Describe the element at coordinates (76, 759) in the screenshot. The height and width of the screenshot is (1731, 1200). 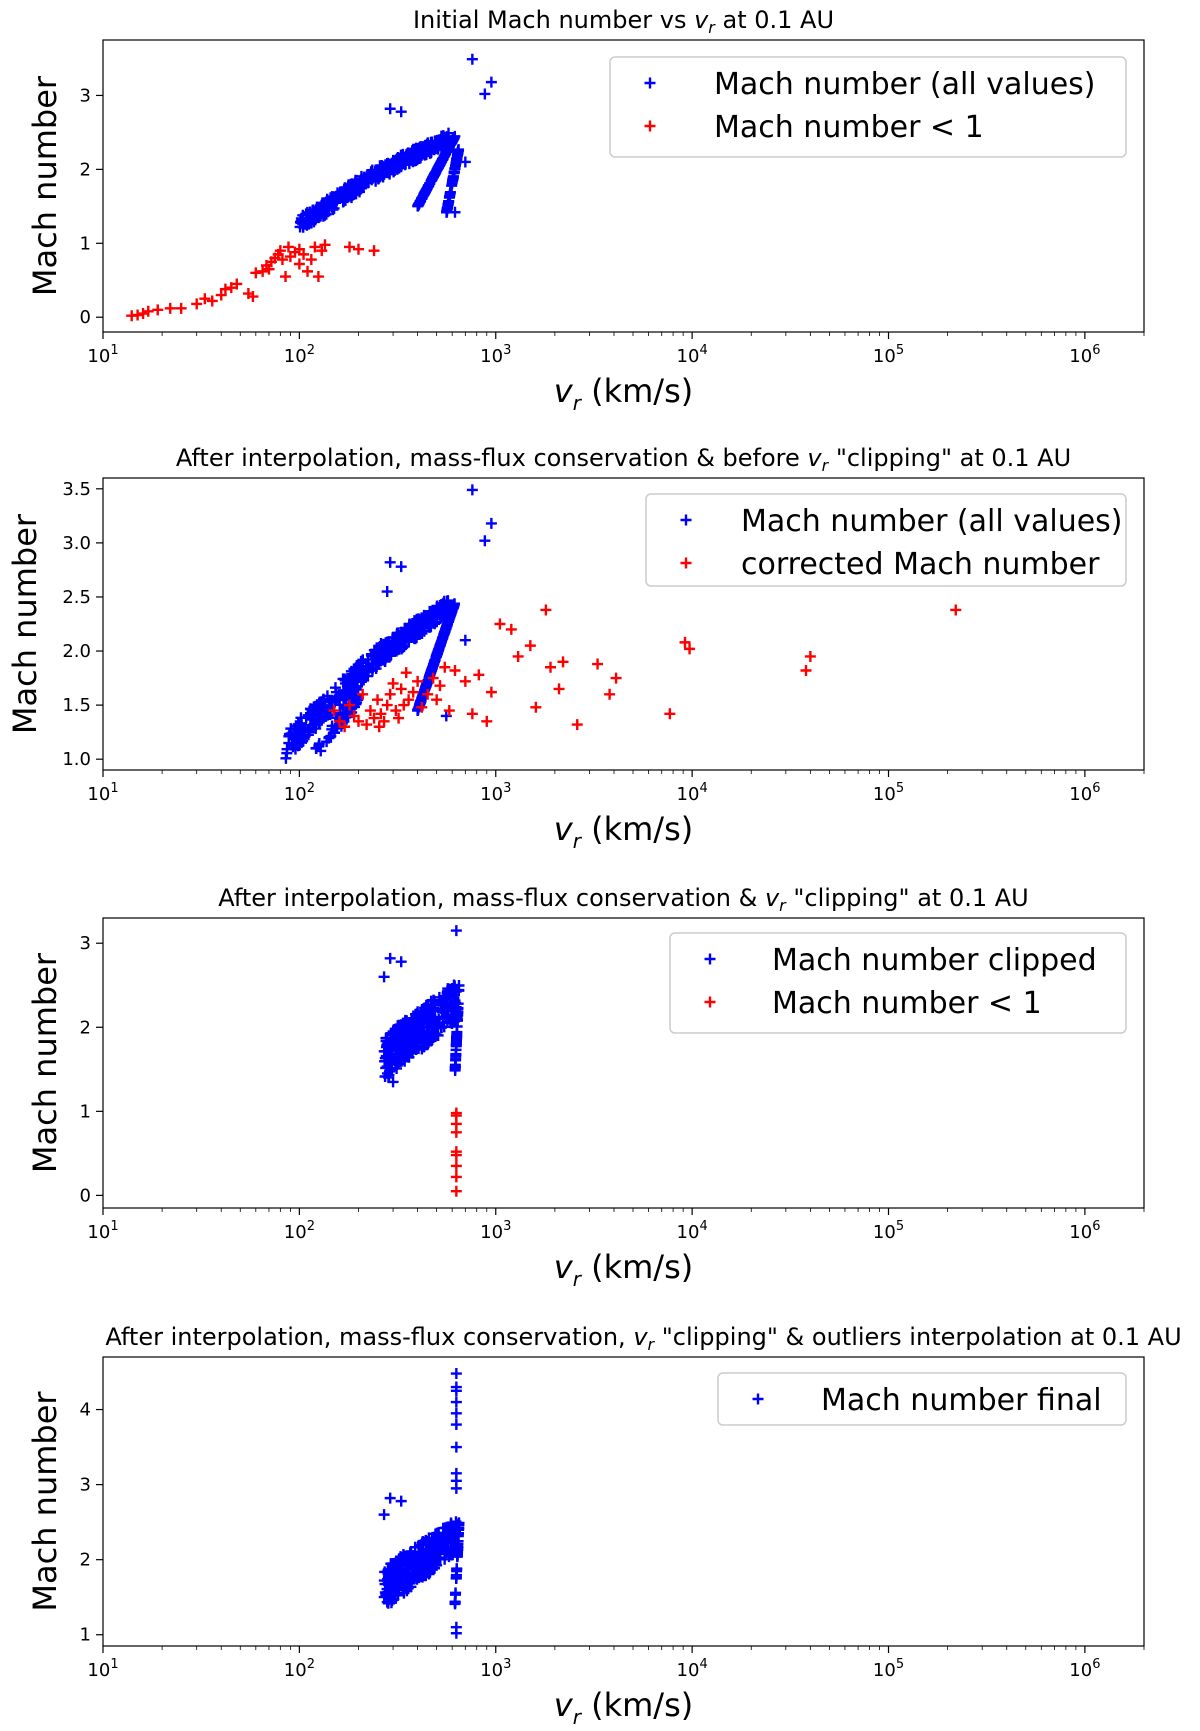
I see `y-tick-label: 1.0` at that location.